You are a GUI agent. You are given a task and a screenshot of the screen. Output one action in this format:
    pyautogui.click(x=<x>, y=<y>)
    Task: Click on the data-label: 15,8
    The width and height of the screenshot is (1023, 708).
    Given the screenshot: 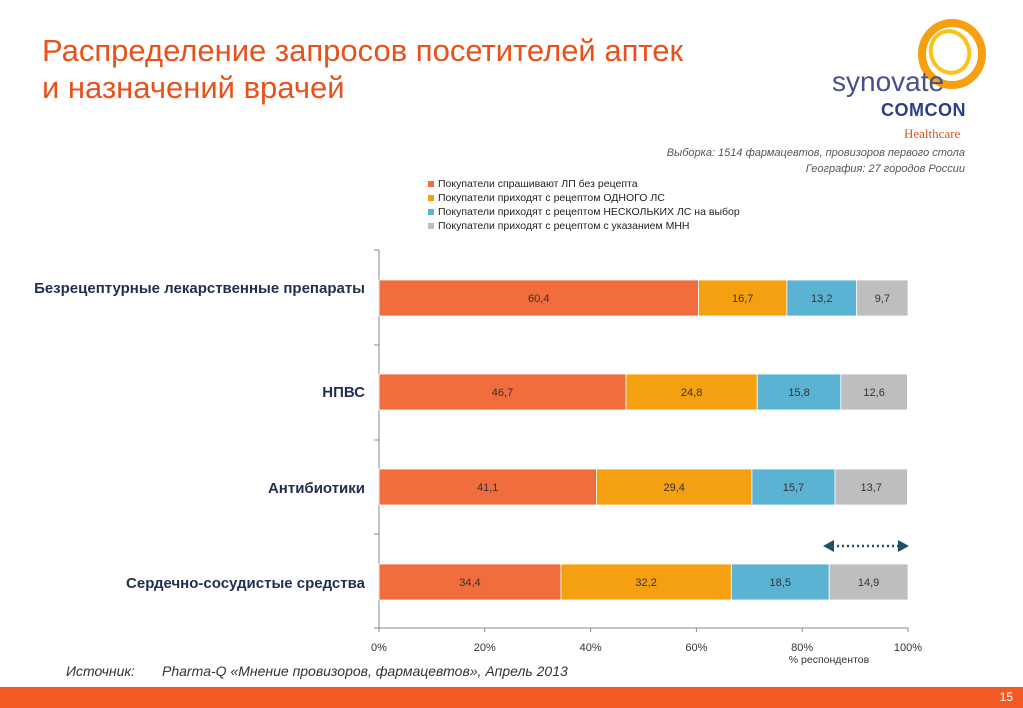 What is the action you would take?
    pyautogui.click(x=798, y=393)
    